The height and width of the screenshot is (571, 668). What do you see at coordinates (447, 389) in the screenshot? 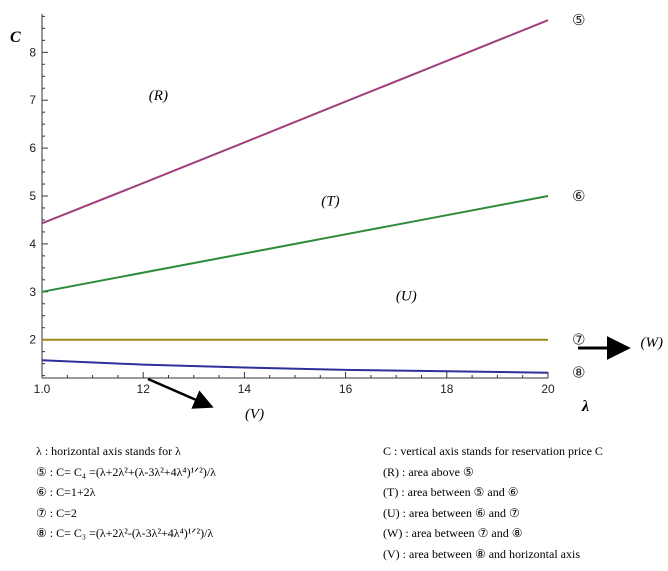
I see `x-tick-label: 18` at bounding box center [447, 389].